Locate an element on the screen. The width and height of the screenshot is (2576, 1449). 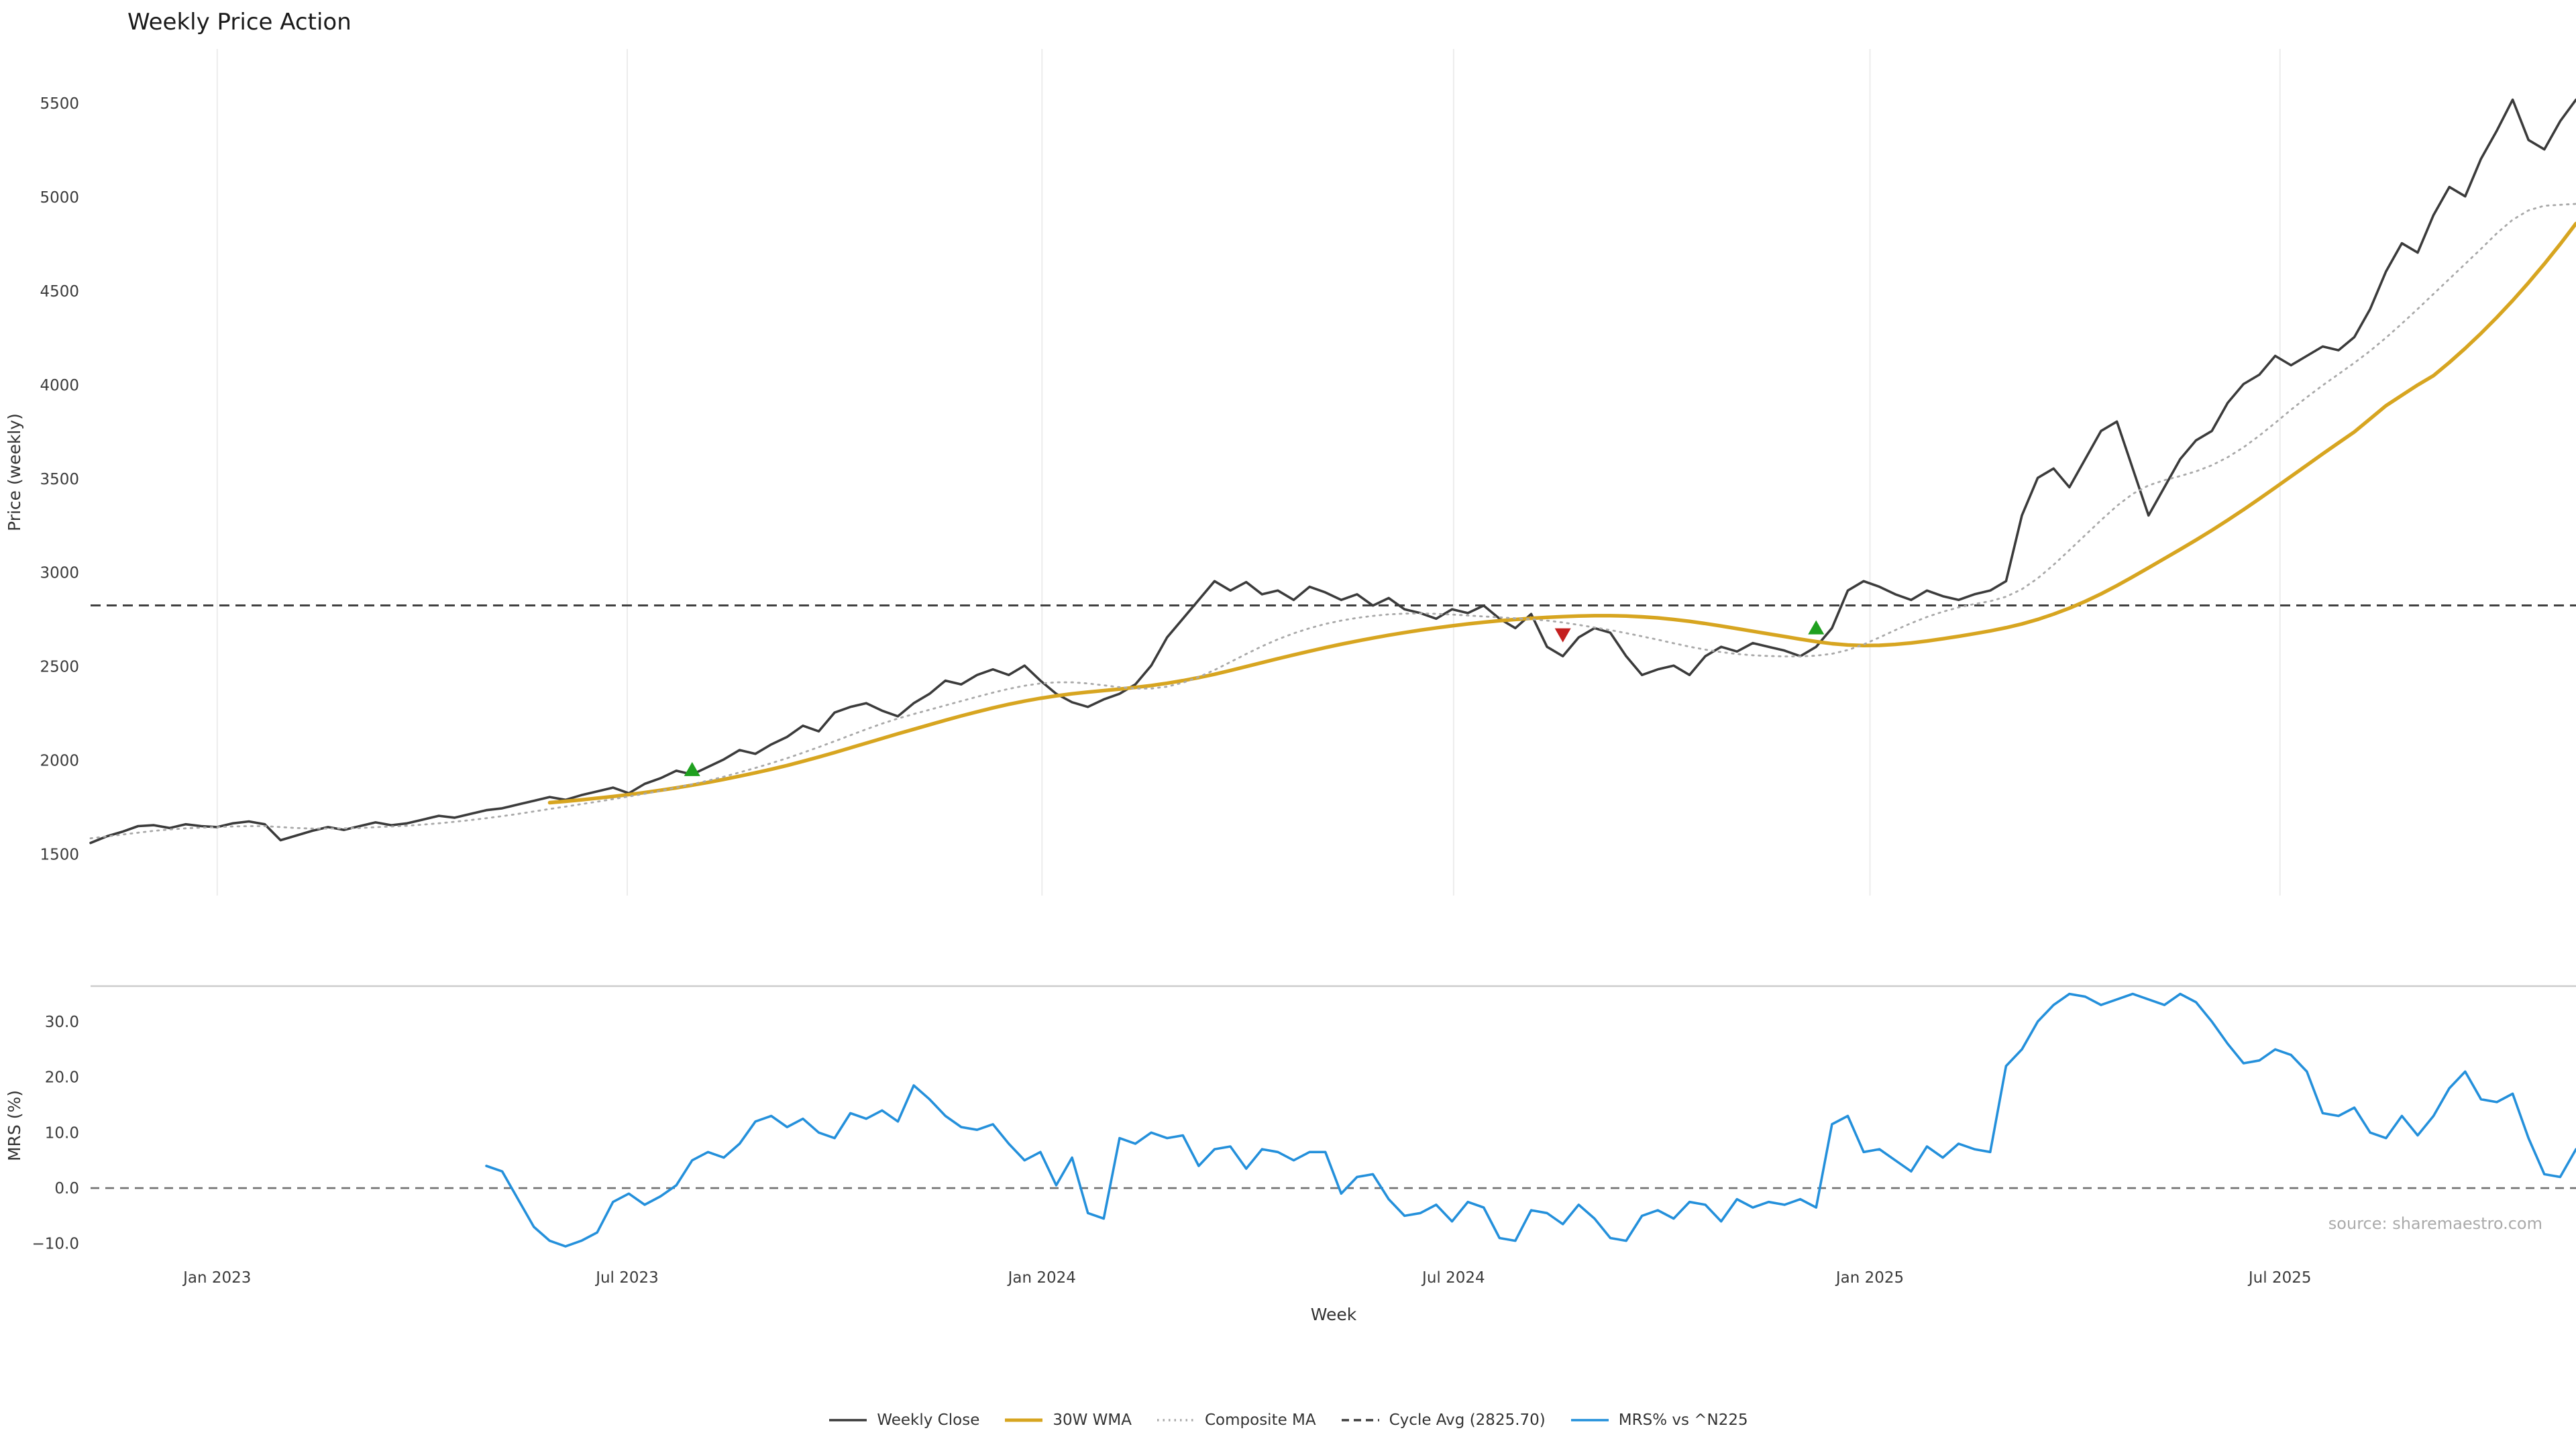
legend-item-mrs-vs-n225: MRS% vs ^N225 is located at coordinates (1659, 1420).